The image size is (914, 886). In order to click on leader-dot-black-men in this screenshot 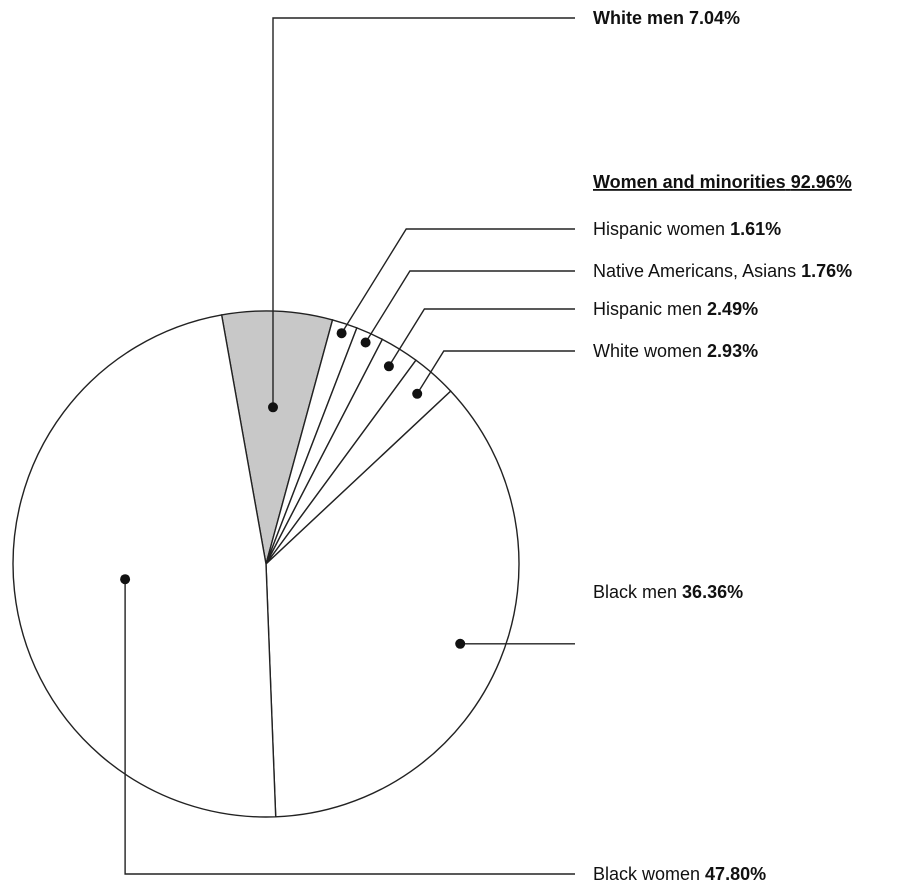, I will do `click(460, 643)`.